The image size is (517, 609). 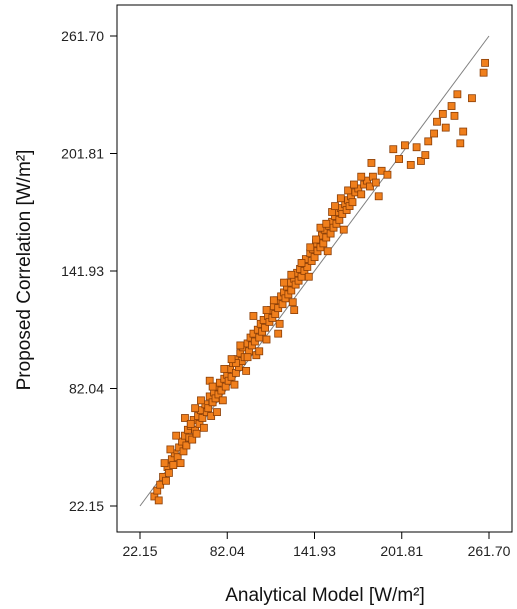 I want to click on x-tick-label: 141.93, so click(x=314, y=551).